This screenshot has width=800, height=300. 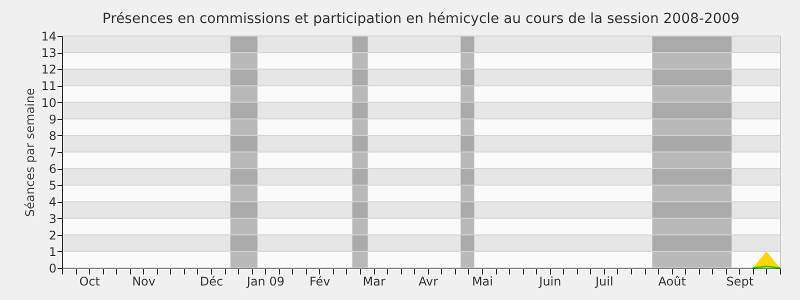 What do you see at coordinates (52, 185) in the screenshot?
I see `y-tick-label: 5` at bounding box center [52, 185].